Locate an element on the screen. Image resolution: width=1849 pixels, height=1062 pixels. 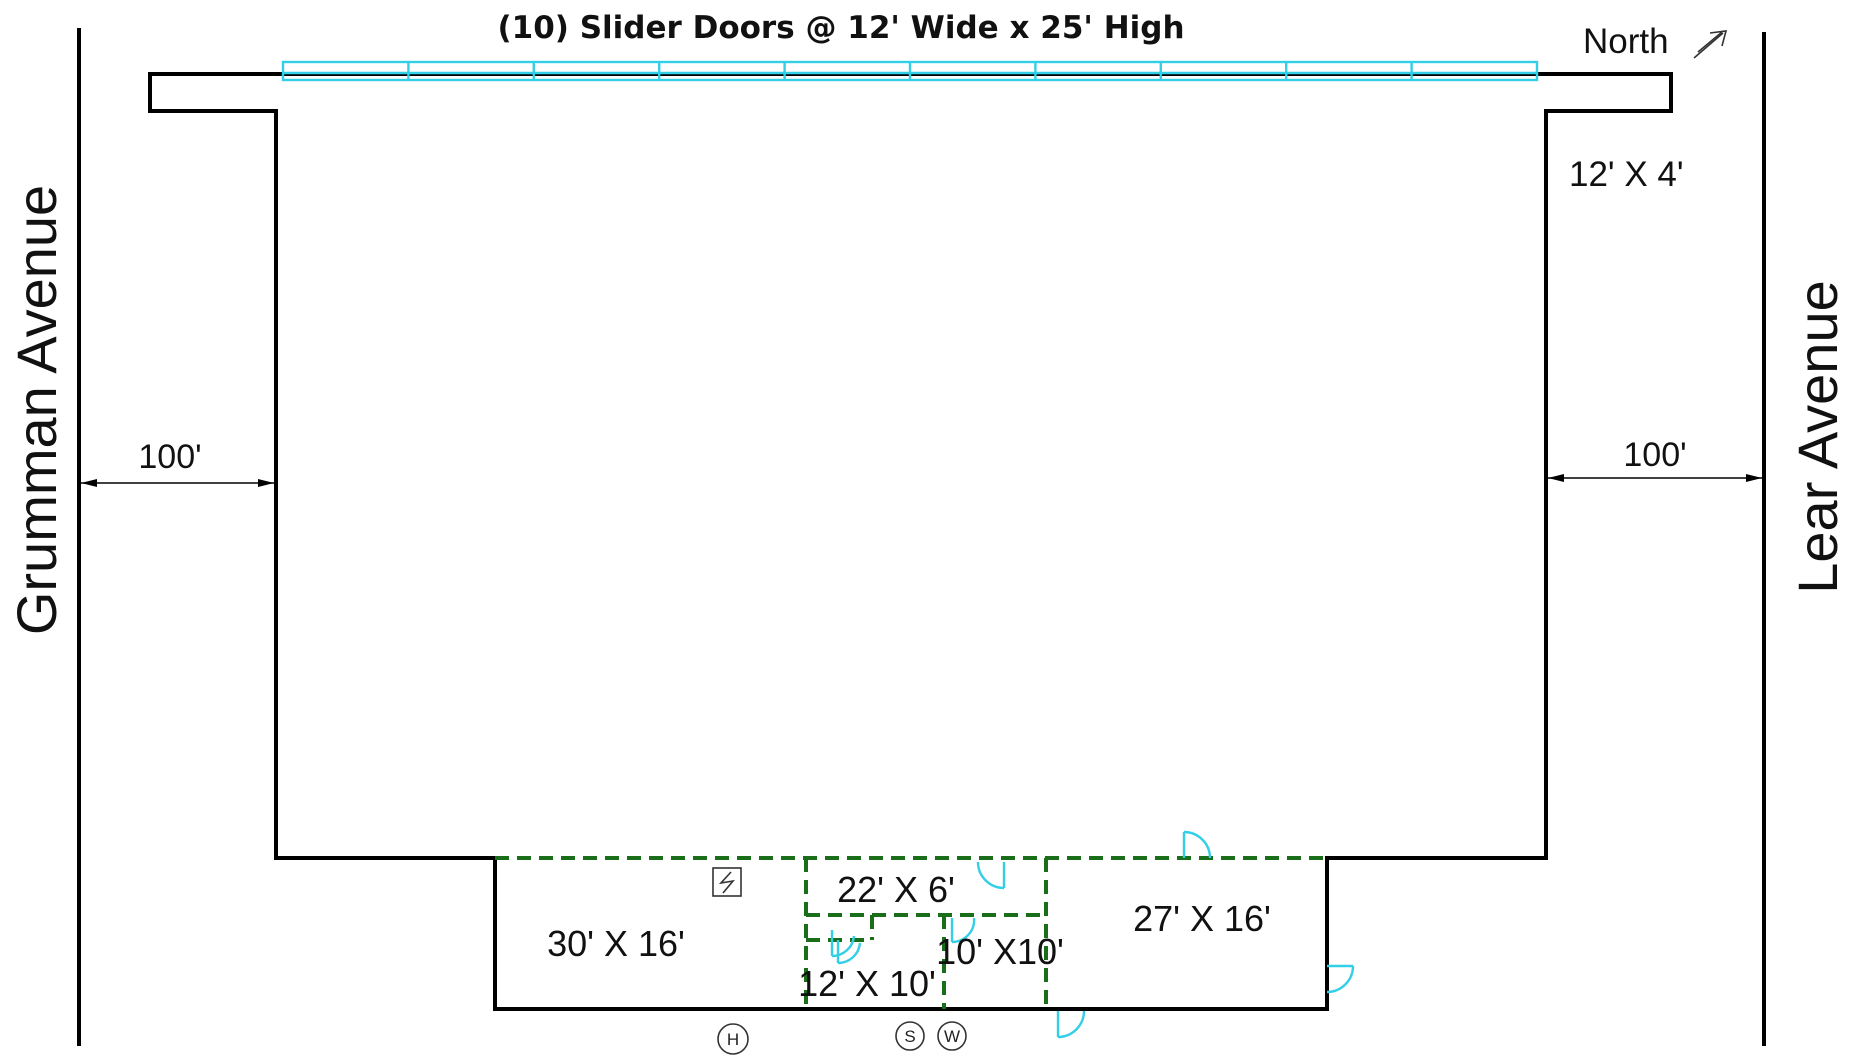
room-label-small-left: 12' X 10' is located at coordinates (867, 983).